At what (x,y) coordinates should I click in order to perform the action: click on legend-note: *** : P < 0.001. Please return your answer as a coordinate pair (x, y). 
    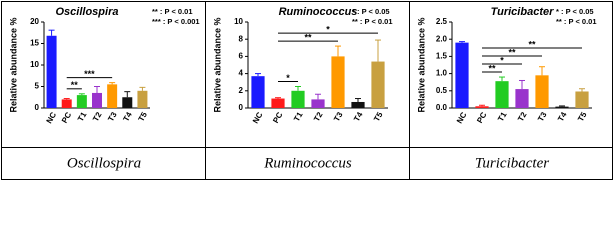
    Looking at the image, I should click on (176, 21).